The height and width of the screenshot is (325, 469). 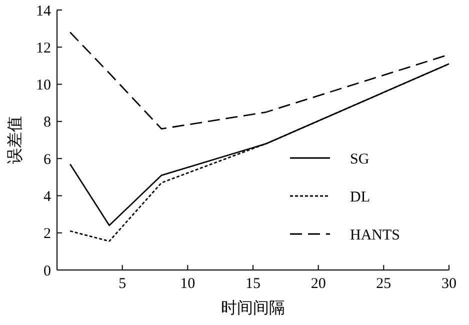 I want to click on y-tick-label: 8, so click(x=47, y=122).